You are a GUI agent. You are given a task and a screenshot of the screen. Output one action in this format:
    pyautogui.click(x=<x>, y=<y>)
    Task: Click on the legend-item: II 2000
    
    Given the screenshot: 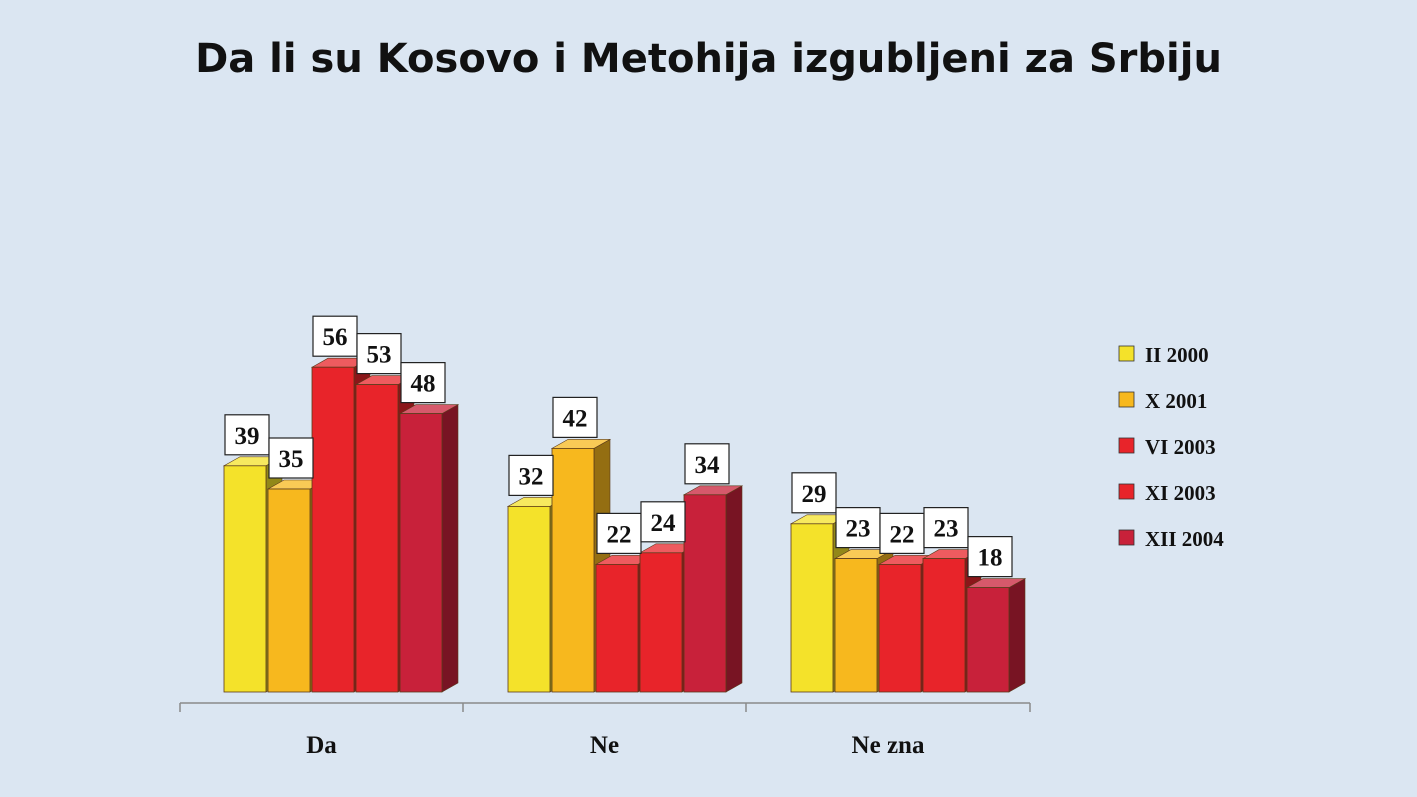 What is the action you would take?
    pyautogui.click(x=1163, y=355)
    